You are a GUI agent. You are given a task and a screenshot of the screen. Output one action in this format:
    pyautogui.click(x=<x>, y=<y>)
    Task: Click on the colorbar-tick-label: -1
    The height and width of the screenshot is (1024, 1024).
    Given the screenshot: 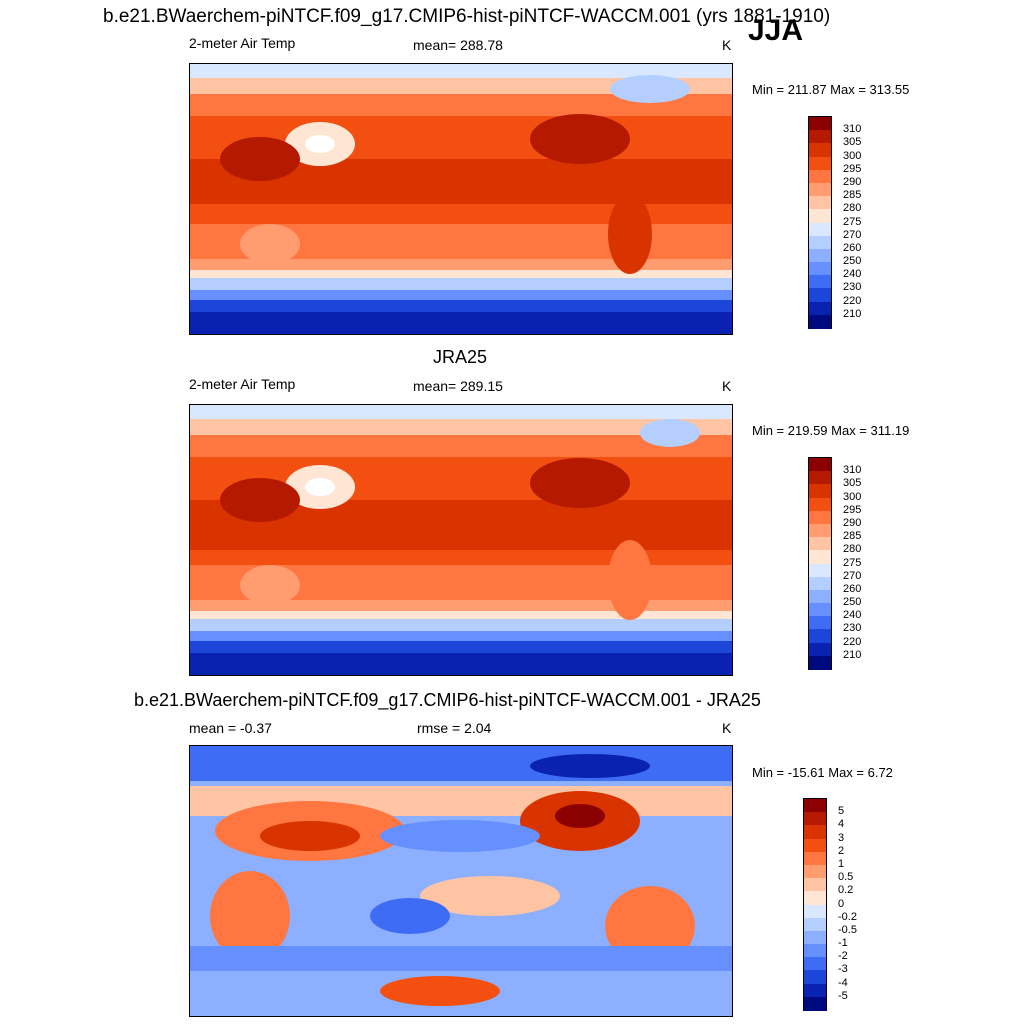 What is the action you would take?
    pyautogui.click(x=843, y=943)
    